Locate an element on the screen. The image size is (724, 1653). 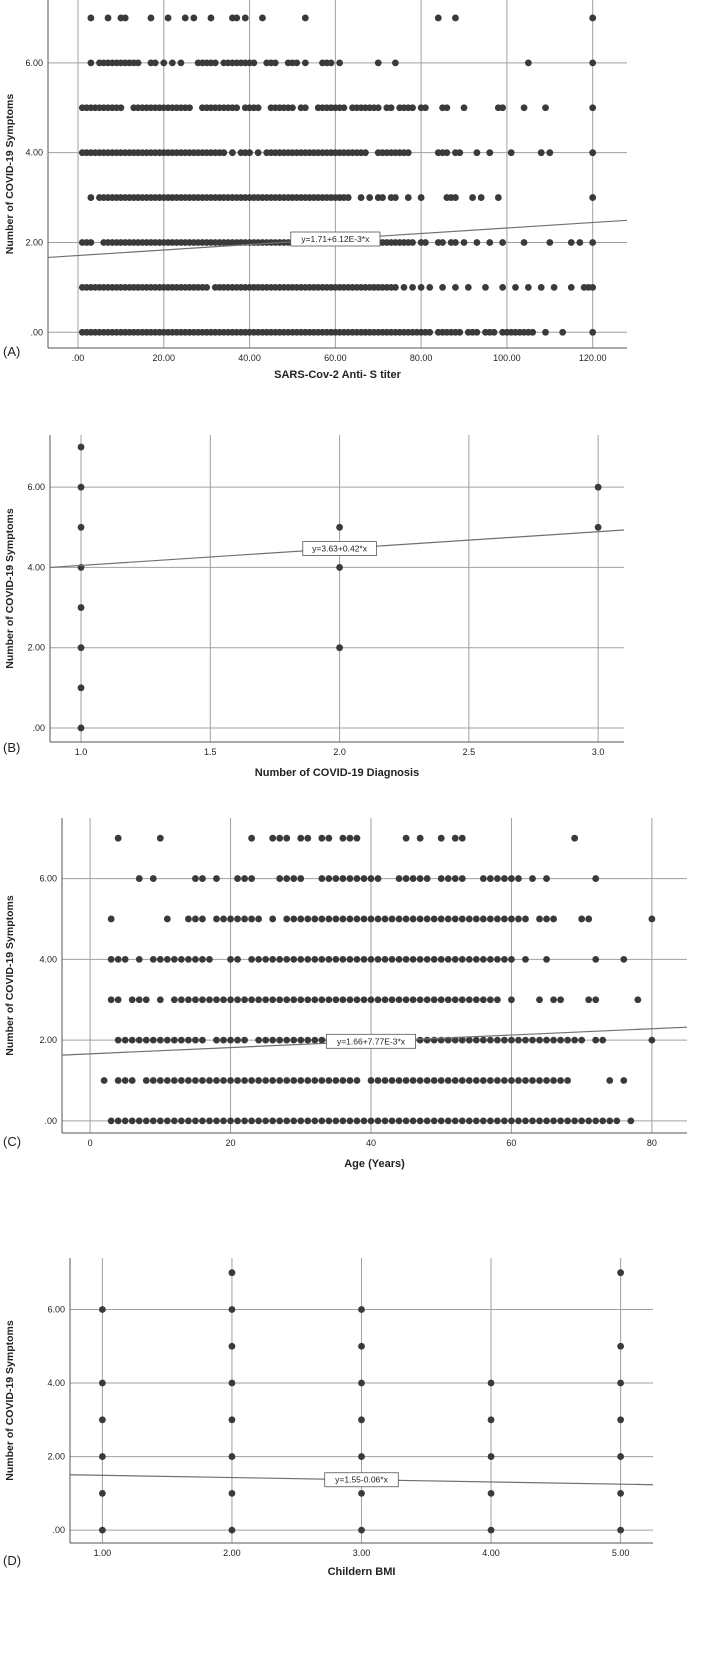
y-tick-label: 4.00 is located at coordinates (56, 1383).